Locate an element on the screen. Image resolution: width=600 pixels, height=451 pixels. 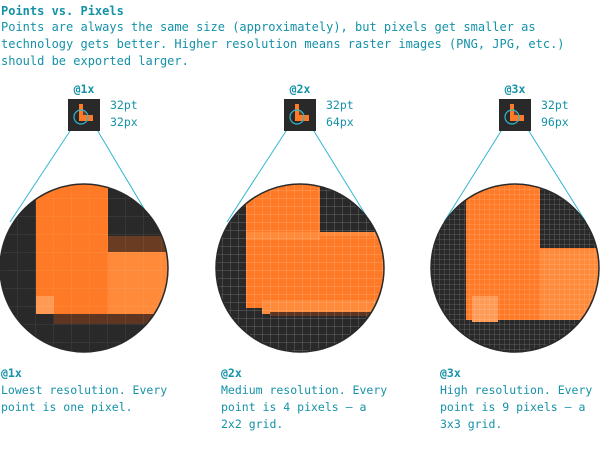
dimensions-1x: 32pt 32px is located at coordinates (124, 114).